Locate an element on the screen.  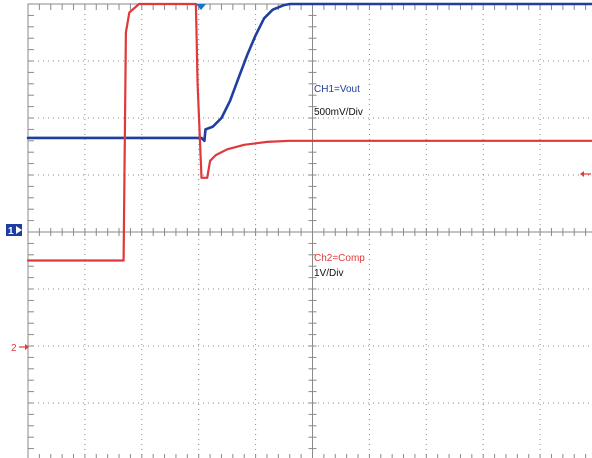
ch2-ground-marker: 2 is located at coordinates (20, 348).